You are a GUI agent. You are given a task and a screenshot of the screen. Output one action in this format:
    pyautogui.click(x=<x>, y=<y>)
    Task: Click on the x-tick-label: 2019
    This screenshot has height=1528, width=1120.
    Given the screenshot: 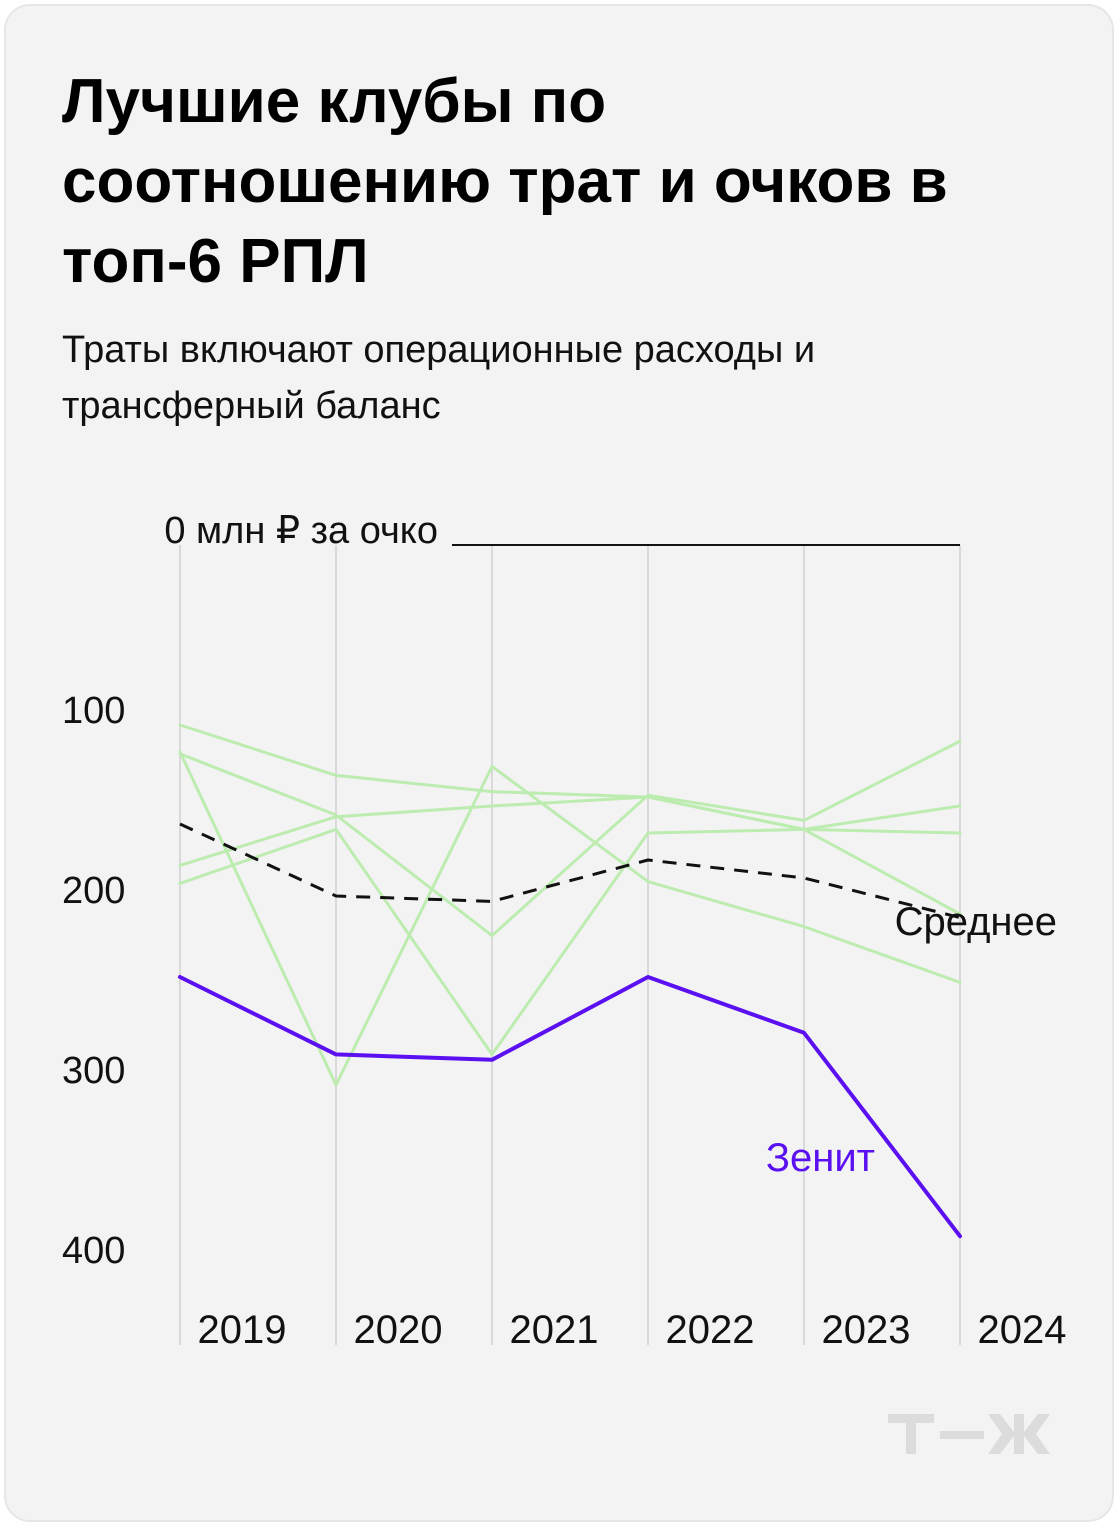 What is the action you would take?
    pyautogui.click(x=242, y=1330)
    